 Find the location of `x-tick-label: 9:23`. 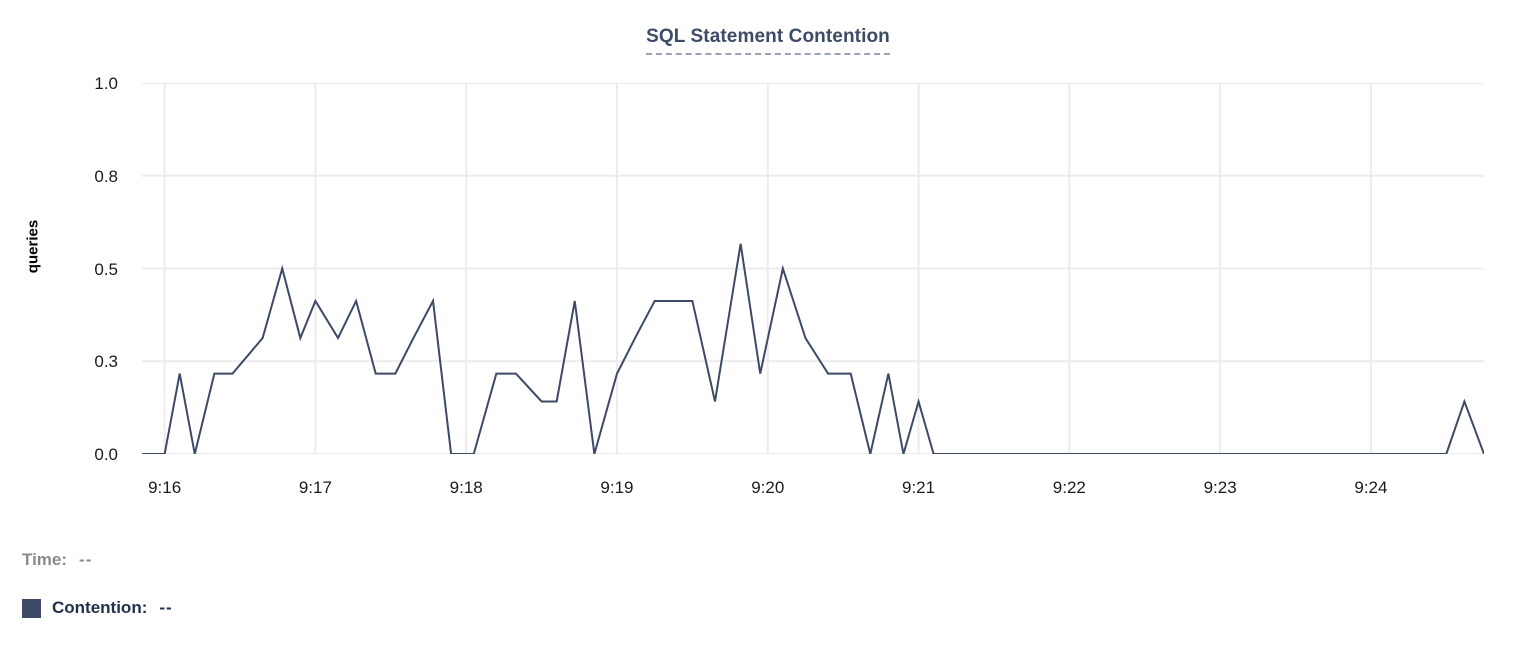

x-tick-label: 9:23 is located at coordinates (1220, 487).